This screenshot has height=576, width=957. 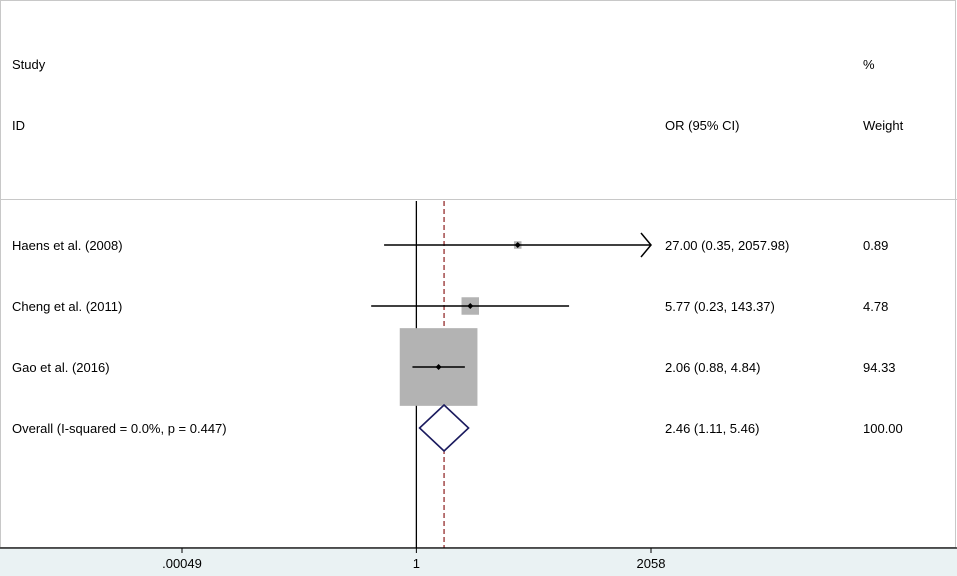 I want to click on study-weight: 94.33, so click(x=879, y=367).